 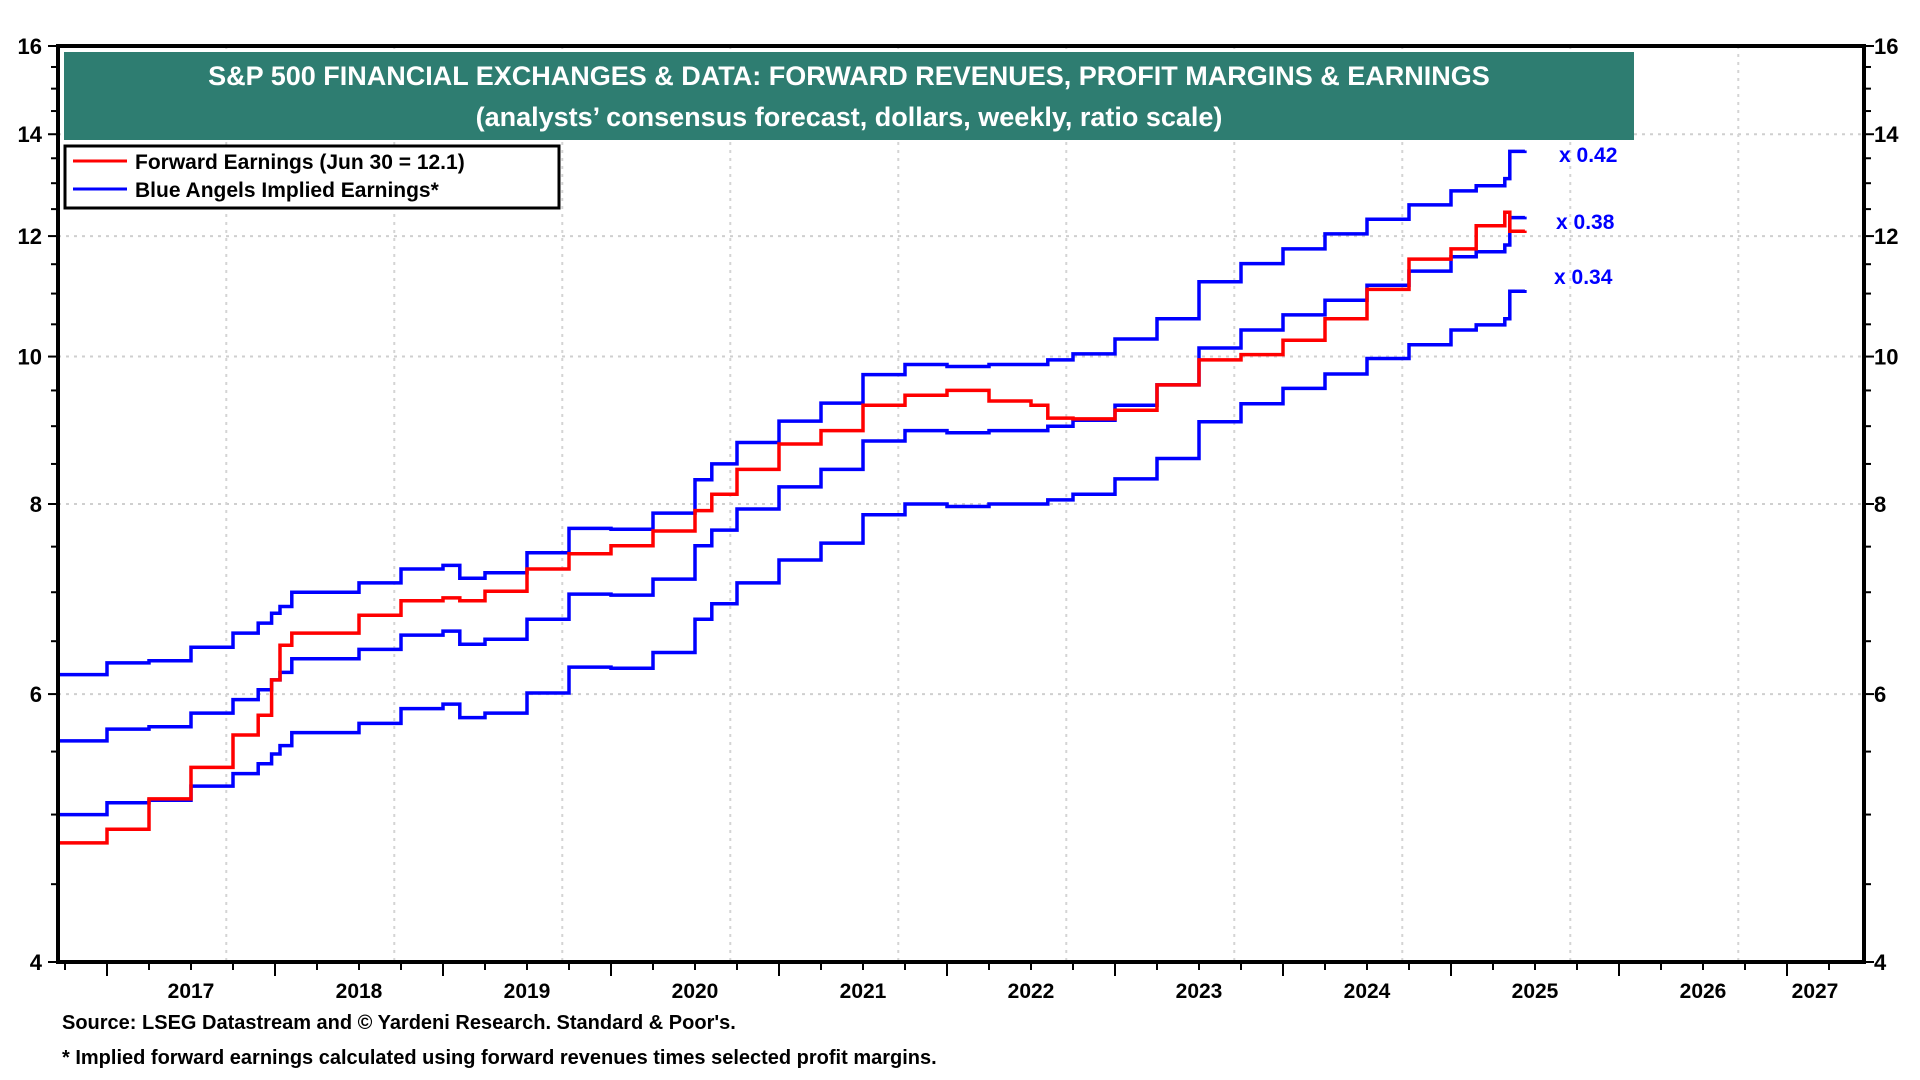 What do you see at coordinates (300, 162) in the screenshot?
I see `legend-label-forward-earnings: Forward Earnings (Jun 30 = 12.1)` at bounding box center [300, 162].